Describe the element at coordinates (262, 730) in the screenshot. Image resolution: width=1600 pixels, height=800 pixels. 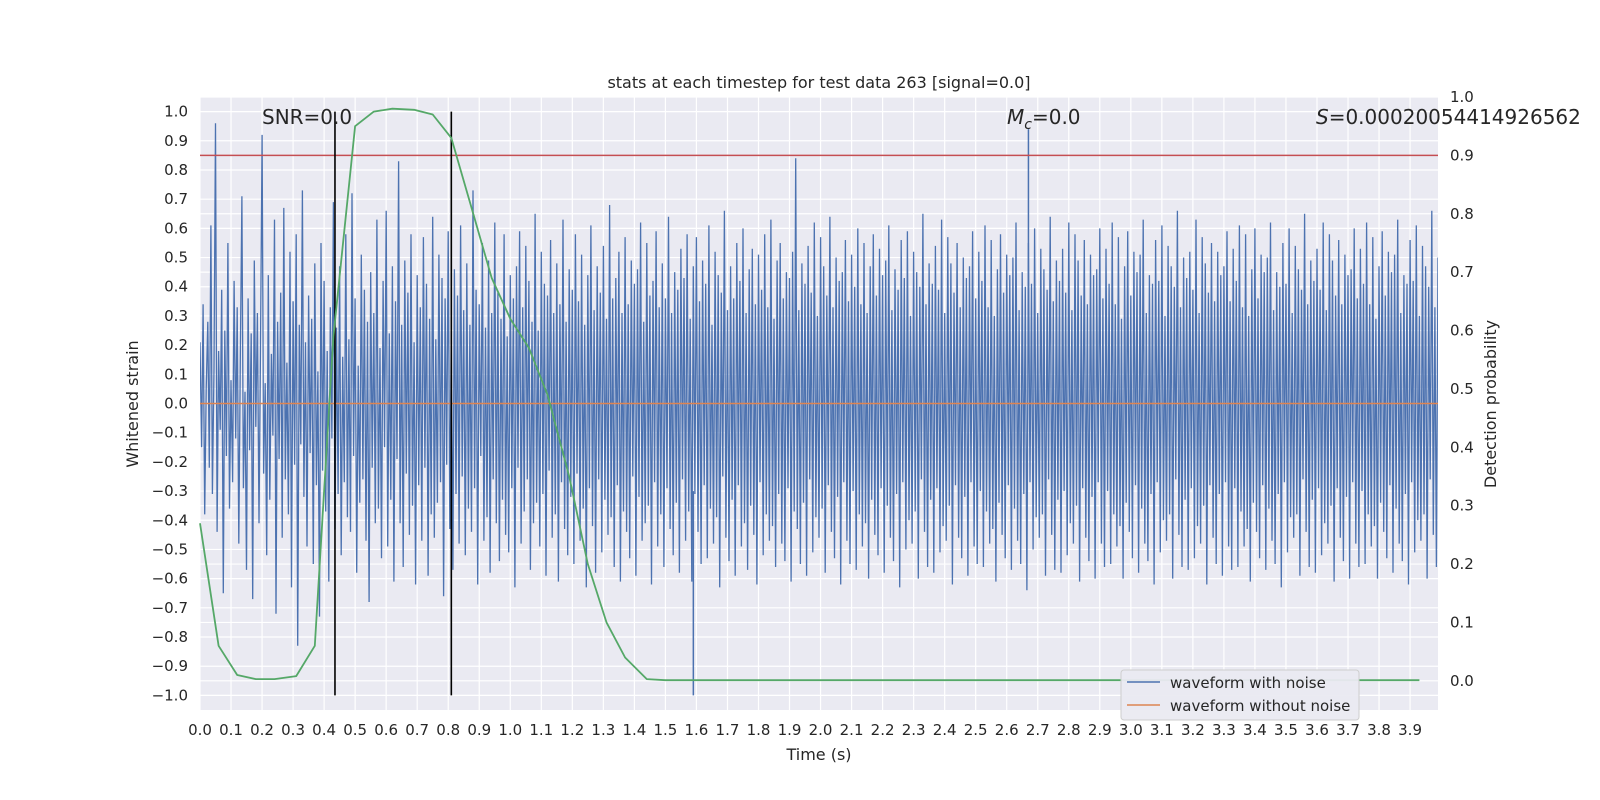
I see `x-tick-label: 0.2` at that location.